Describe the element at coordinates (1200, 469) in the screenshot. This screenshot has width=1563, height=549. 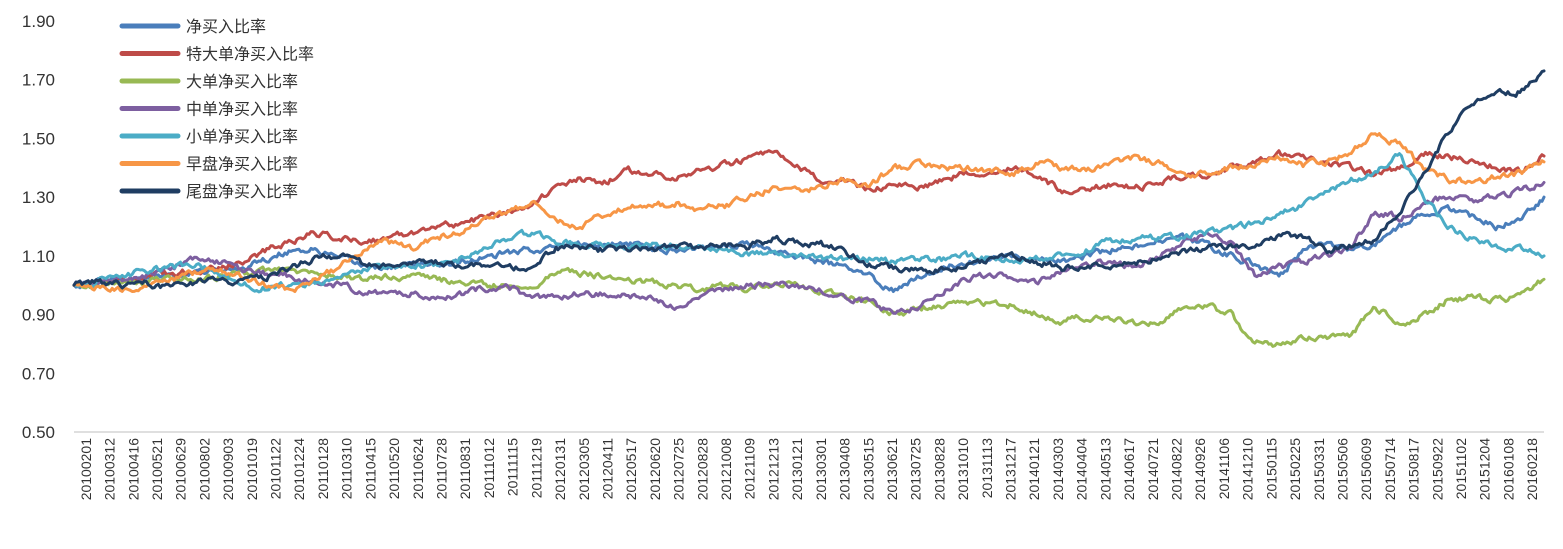
I see `x-tick-label: 20140926` at that location.